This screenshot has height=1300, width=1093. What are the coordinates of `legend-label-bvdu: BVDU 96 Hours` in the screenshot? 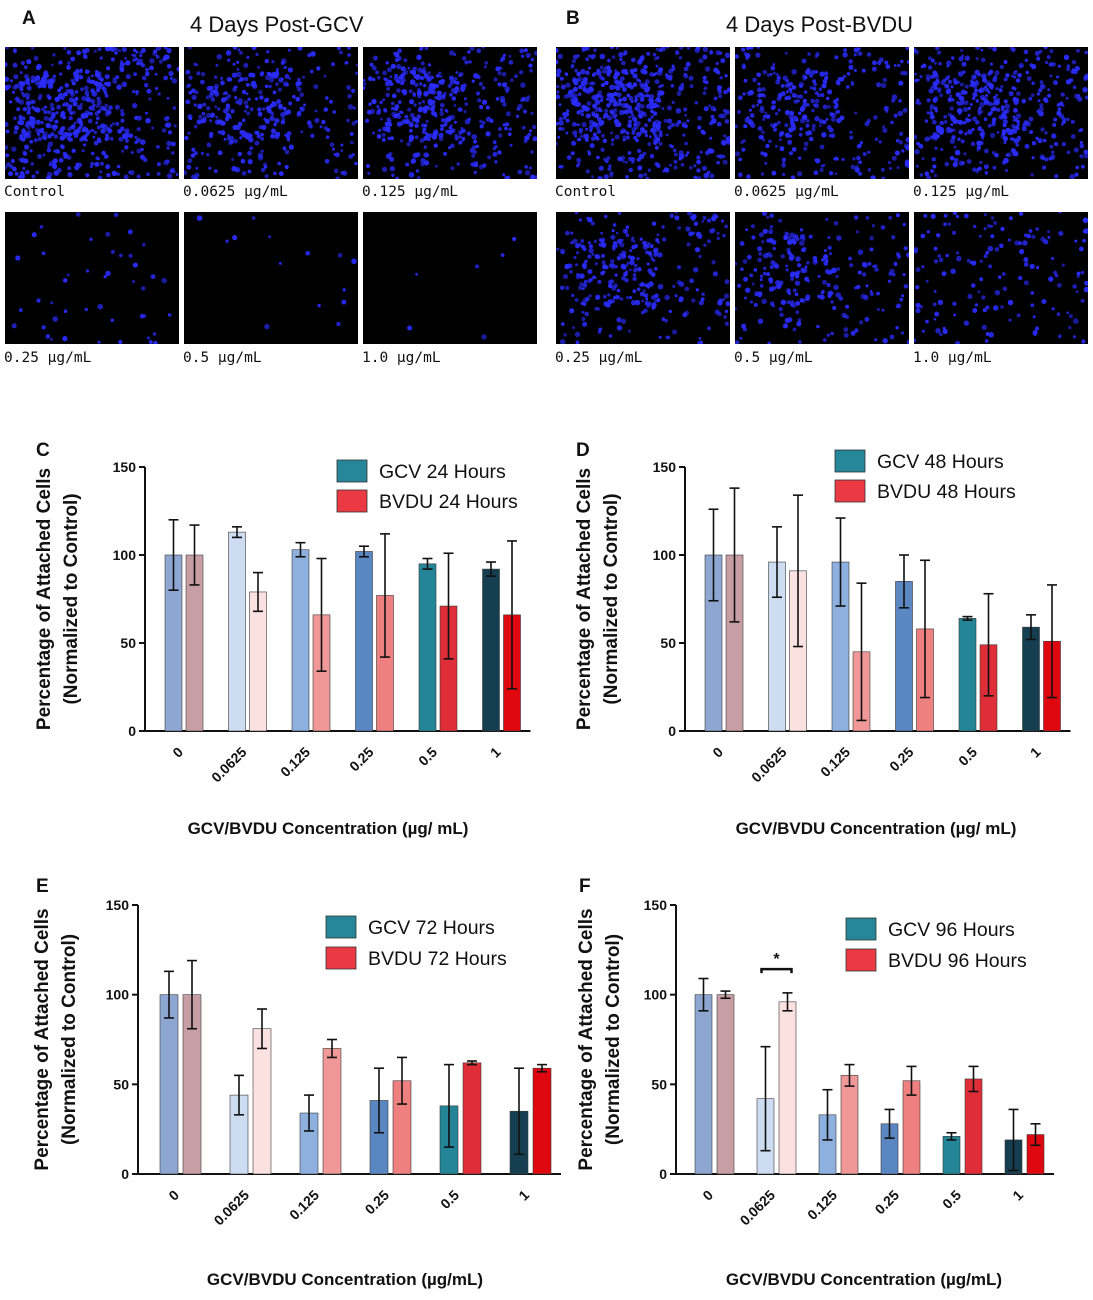 It's located at (957, 961).